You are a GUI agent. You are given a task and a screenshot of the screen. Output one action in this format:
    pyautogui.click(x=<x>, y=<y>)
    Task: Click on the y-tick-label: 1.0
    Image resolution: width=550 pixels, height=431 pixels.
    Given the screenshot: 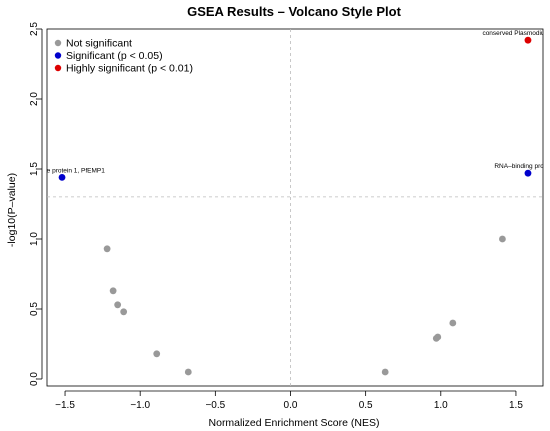 What is the action you would take?
    pyautogui.click(x=34, y=239)
    